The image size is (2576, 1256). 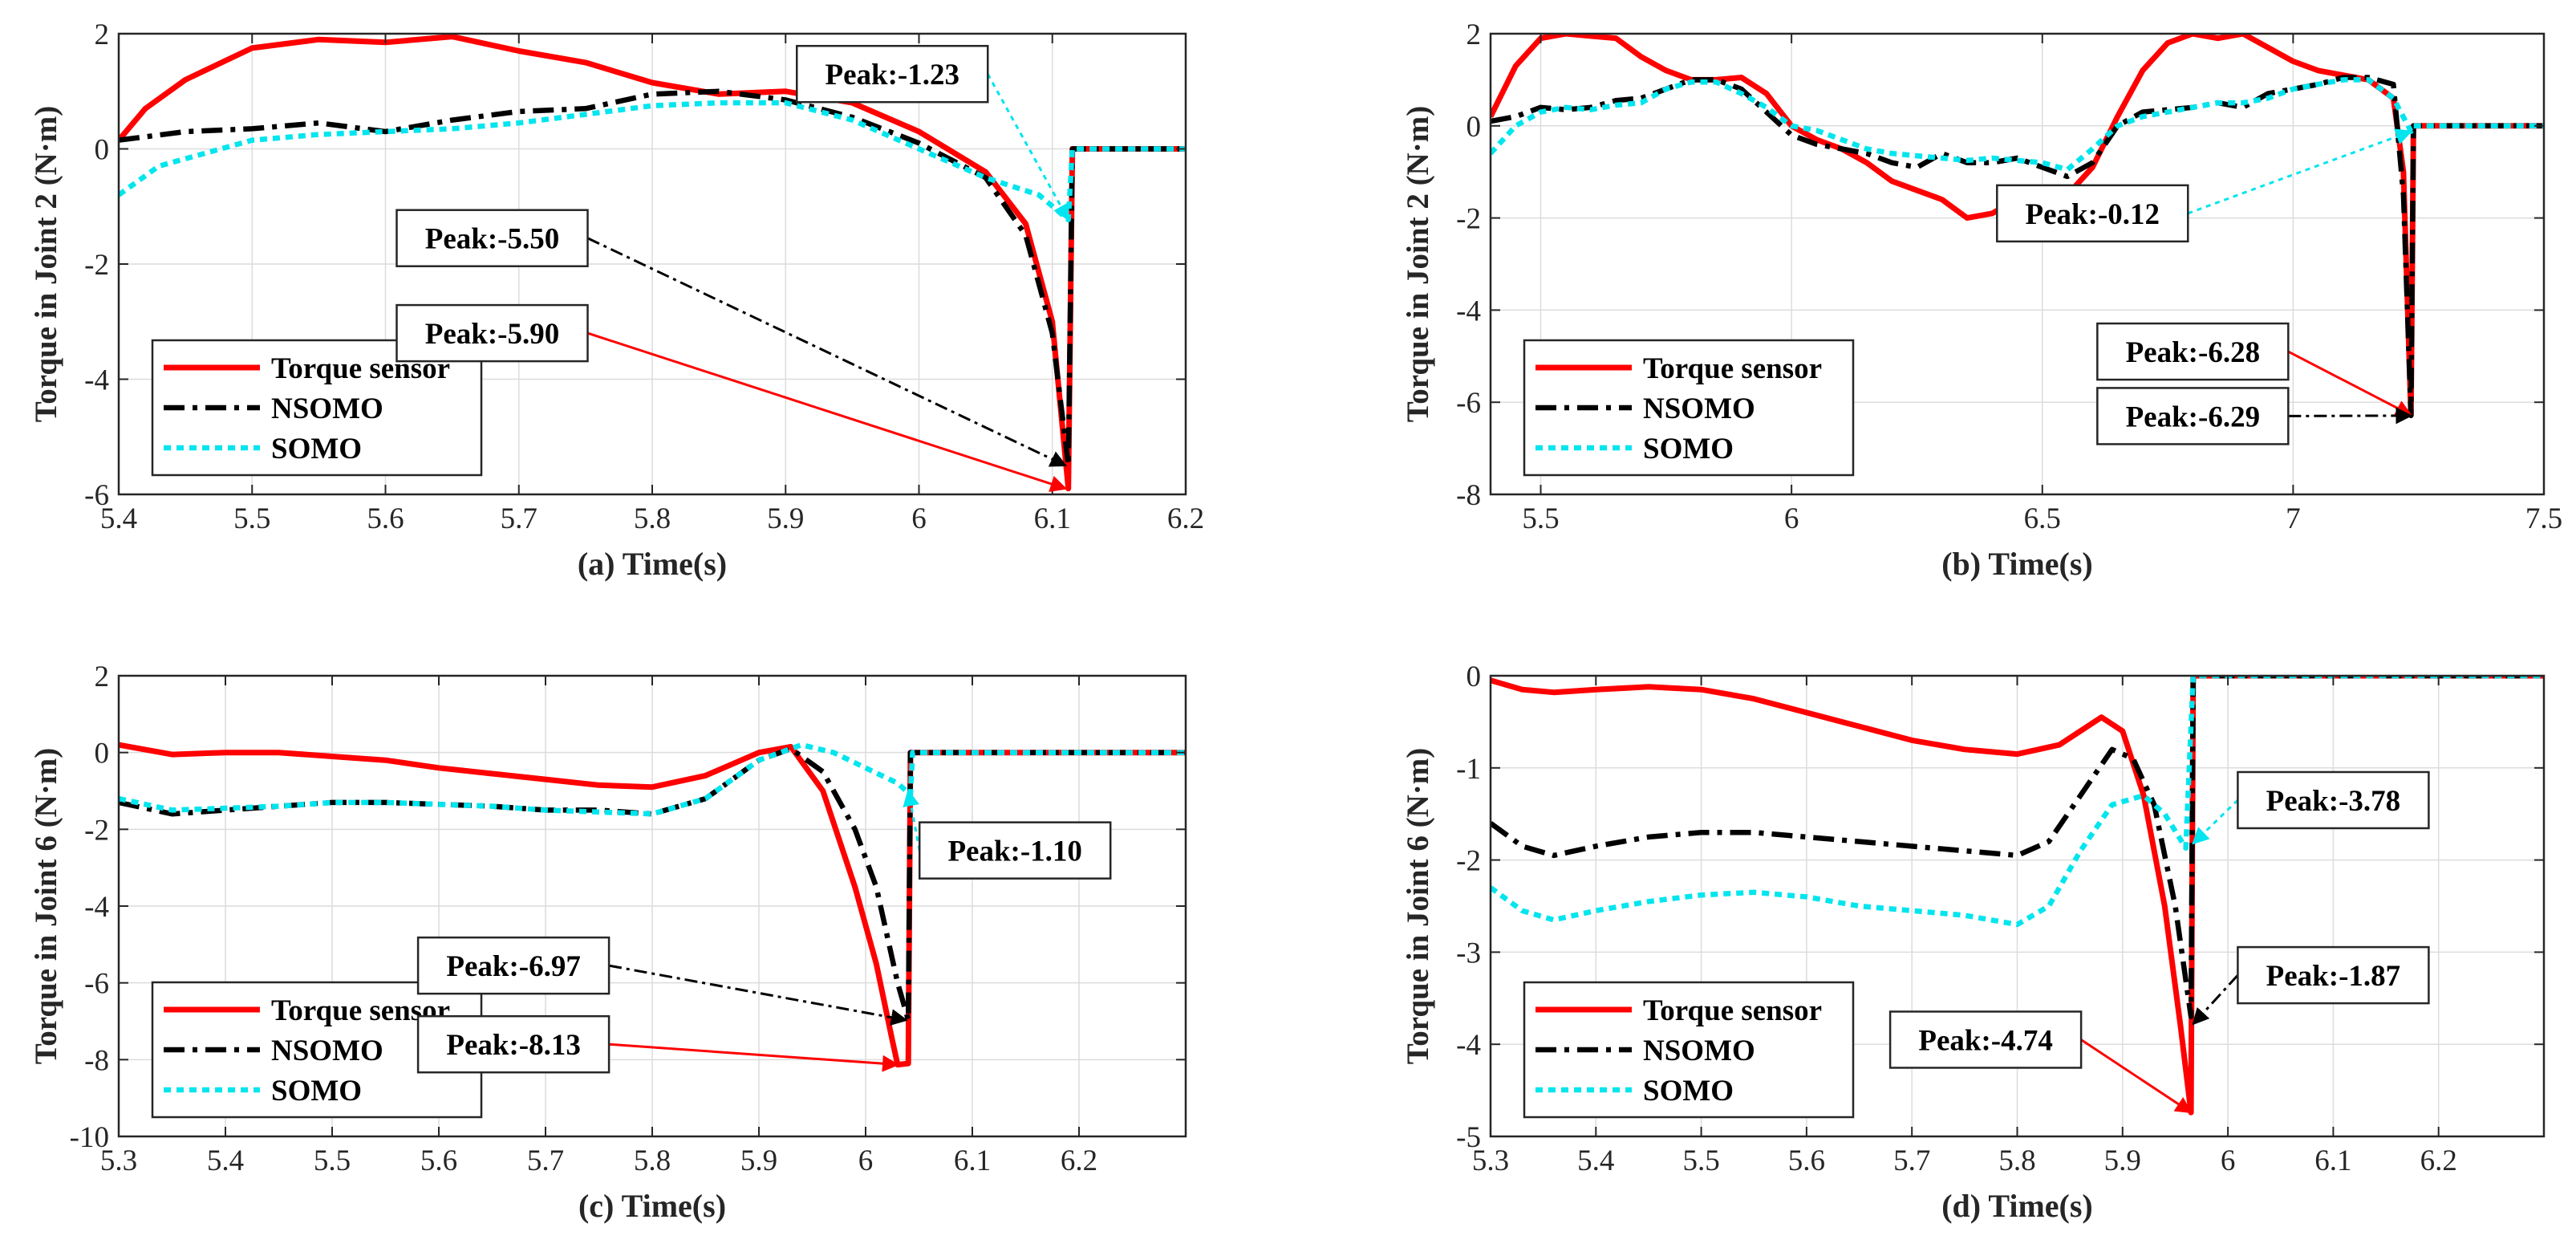 What do you see at coordinates (933, 133) in the screenshot?
I see `peak-annotation: Peak:-1.23` at bounding box center [933, 133].